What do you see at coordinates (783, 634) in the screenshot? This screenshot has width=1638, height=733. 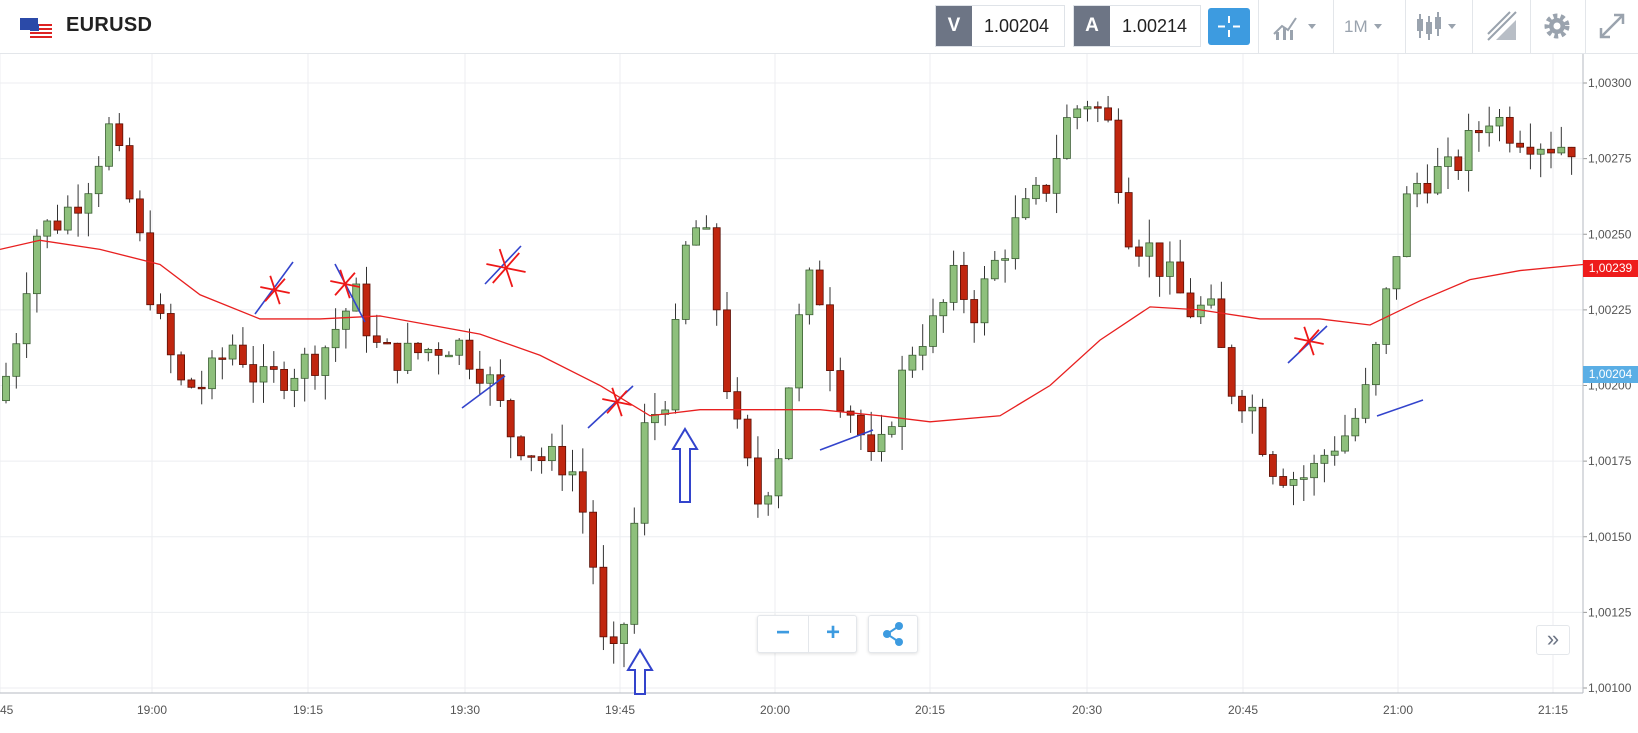 I see `zoom-out-button: −` at bounding box center [783, 634].